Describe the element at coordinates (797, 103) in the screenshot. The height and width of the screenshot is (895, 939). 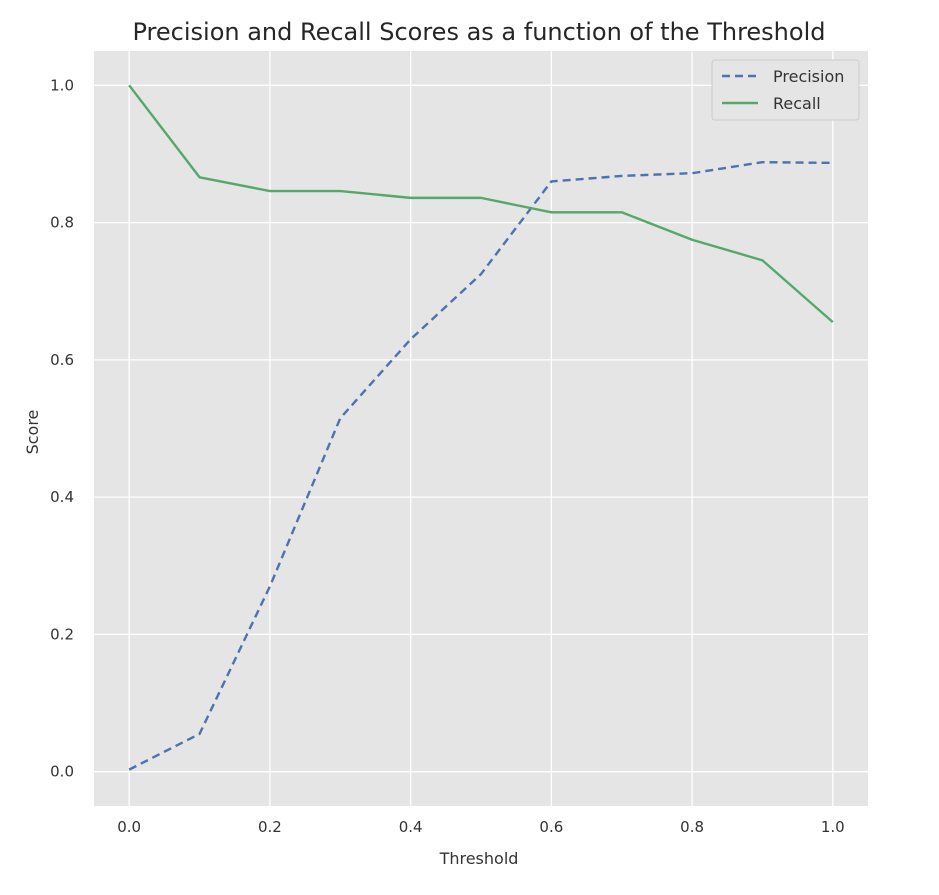
I see `legend-recall-label: Recall` at that location.